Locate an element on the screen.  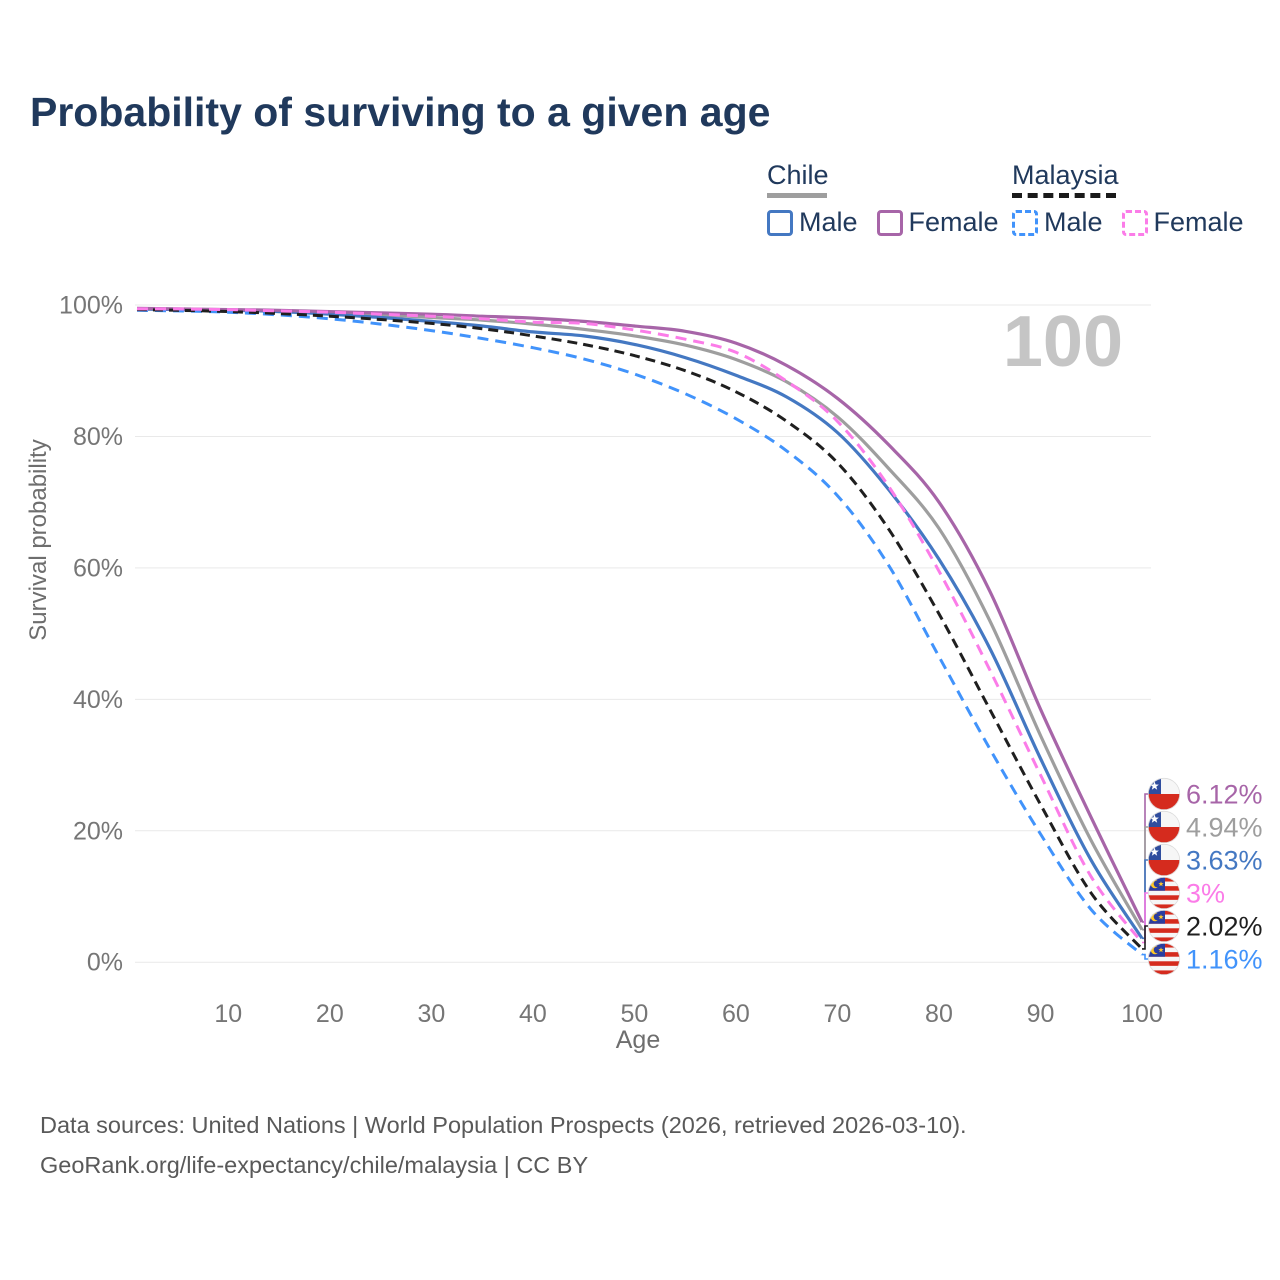
legend-chile-male-label: Male is located at coordinates (828, 222).